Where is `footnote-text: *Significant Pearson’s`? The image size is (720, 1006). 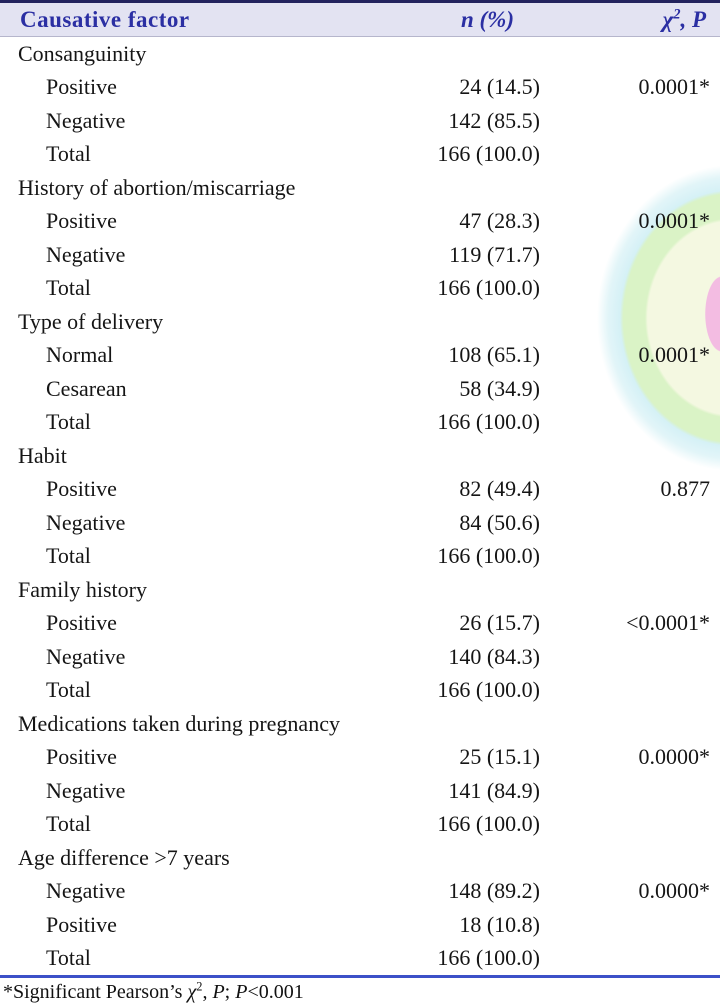
footnote-text: *Significant Pearson’s is located at coordinates (95, 992).